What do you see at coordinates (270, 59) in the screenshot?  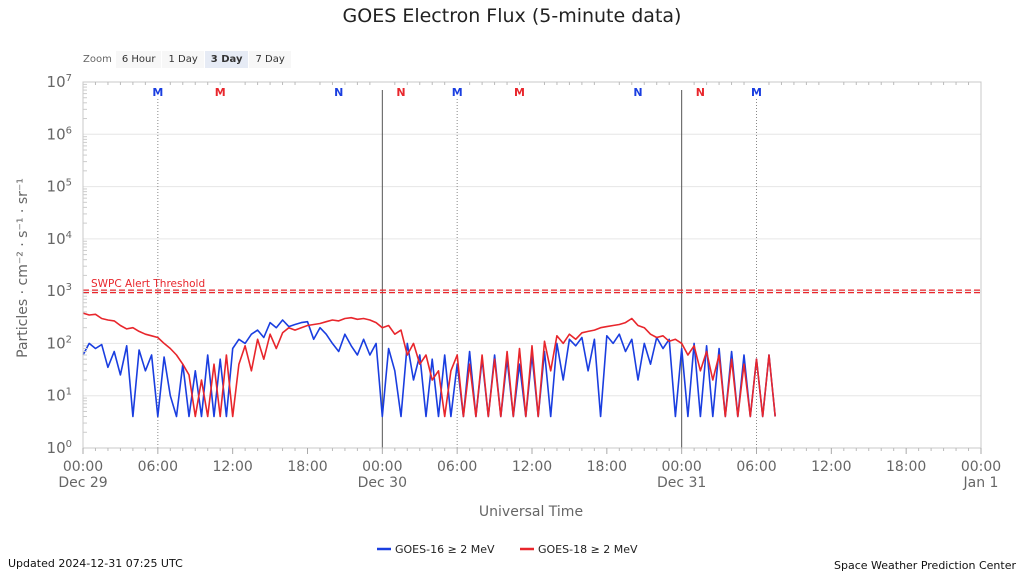 I see `zoom-7-day-button: 7 Day` at bounding box center [270, 59].